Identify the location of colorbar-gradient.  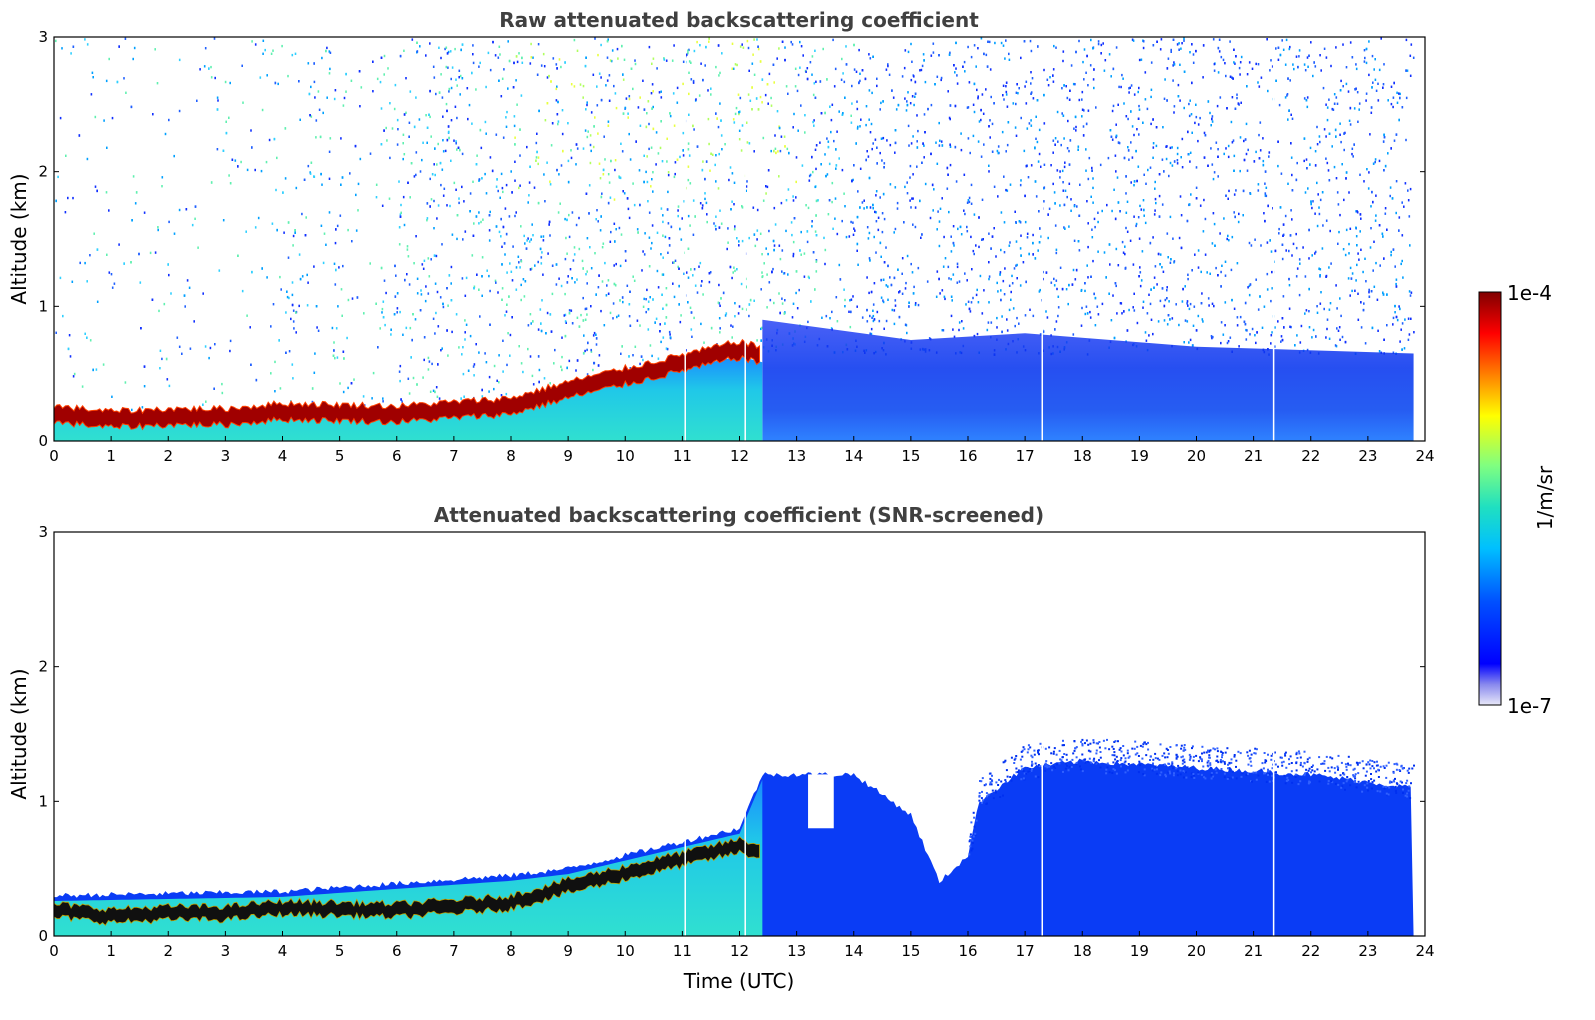
(1490, 498).